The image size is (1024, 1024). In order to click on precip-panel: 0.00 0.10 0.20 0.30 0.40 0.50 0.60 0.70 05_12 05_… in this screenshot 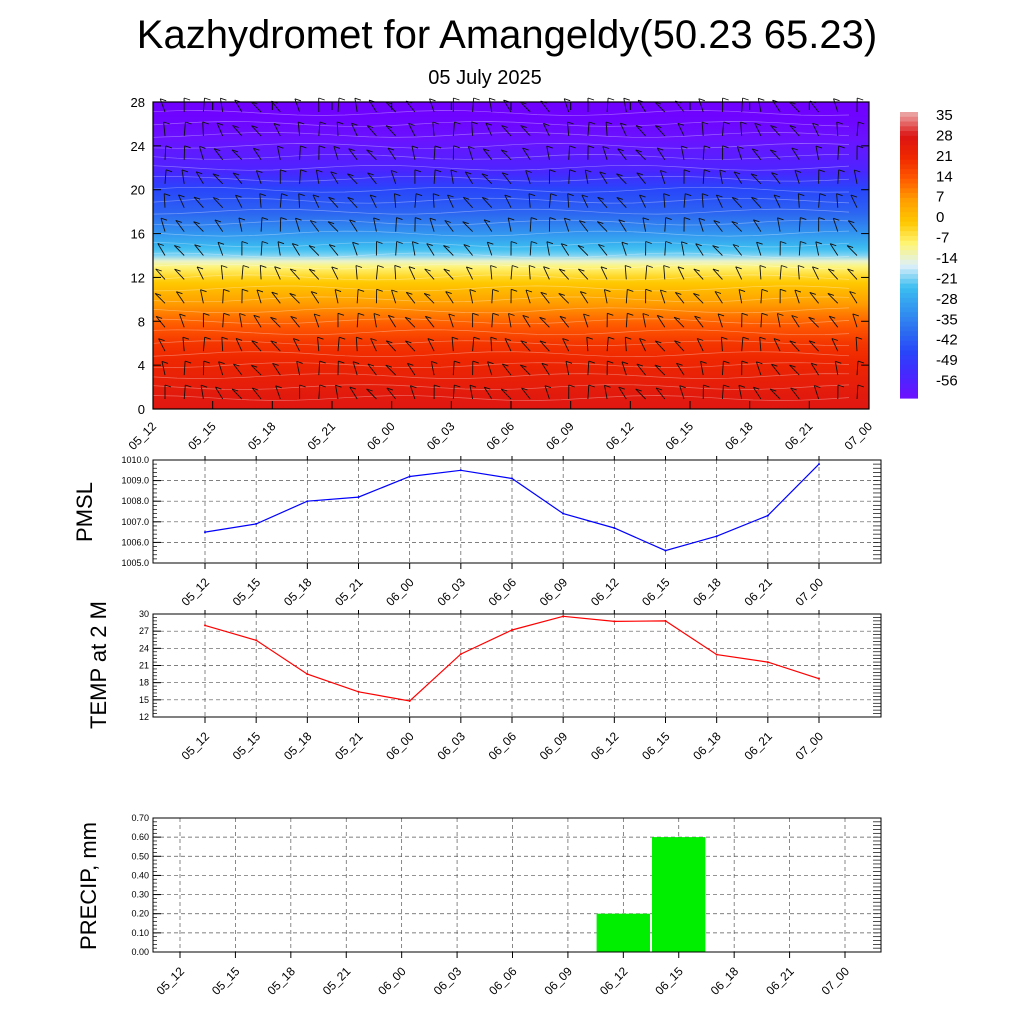, I will do `click(479, 905)`.